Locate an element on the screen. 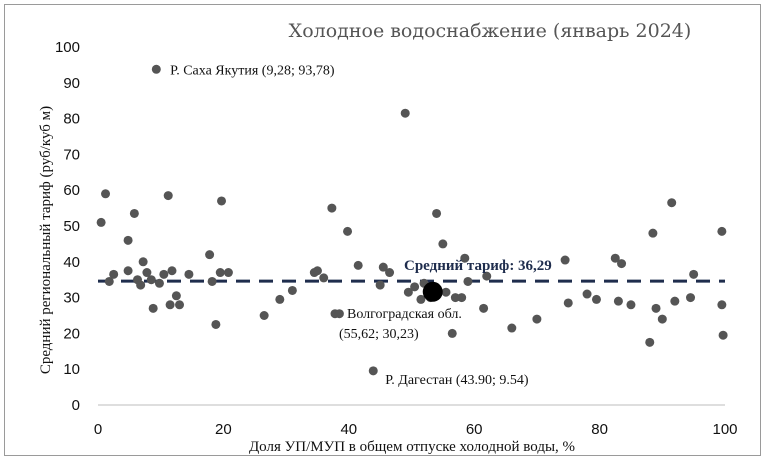 This screenshot has width=767, height=463. y-tick-label: 20 is located at coordinates (71, 333).